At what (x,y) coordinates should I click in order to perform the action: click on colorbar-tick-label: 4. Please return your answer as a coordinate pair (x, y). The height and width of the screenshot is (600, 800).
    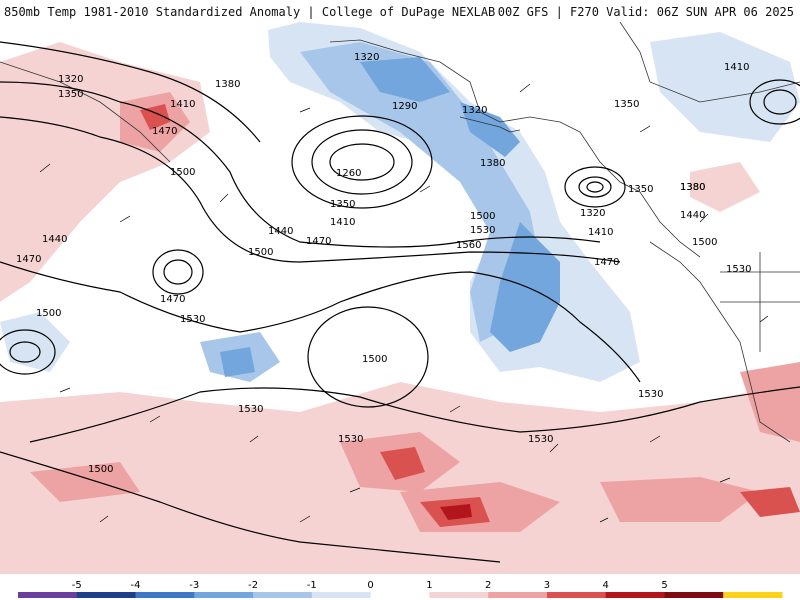
    Looking at the image, I should click on (606, 585).